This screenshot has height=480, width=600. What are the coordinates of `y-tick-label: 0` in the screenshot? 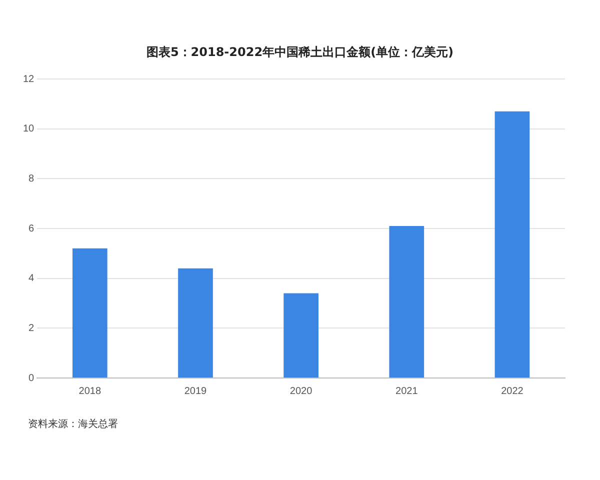 It's located at (31, 378).